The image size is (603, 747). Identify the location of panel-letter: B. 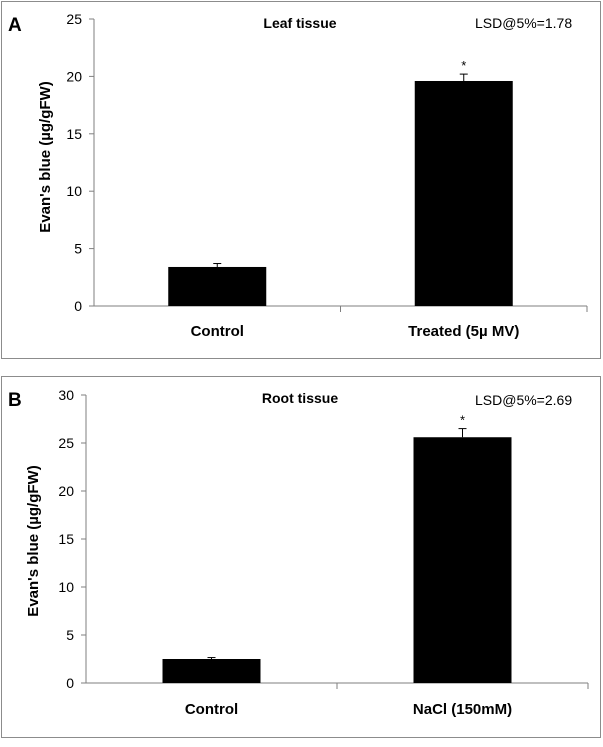
(15, 400).